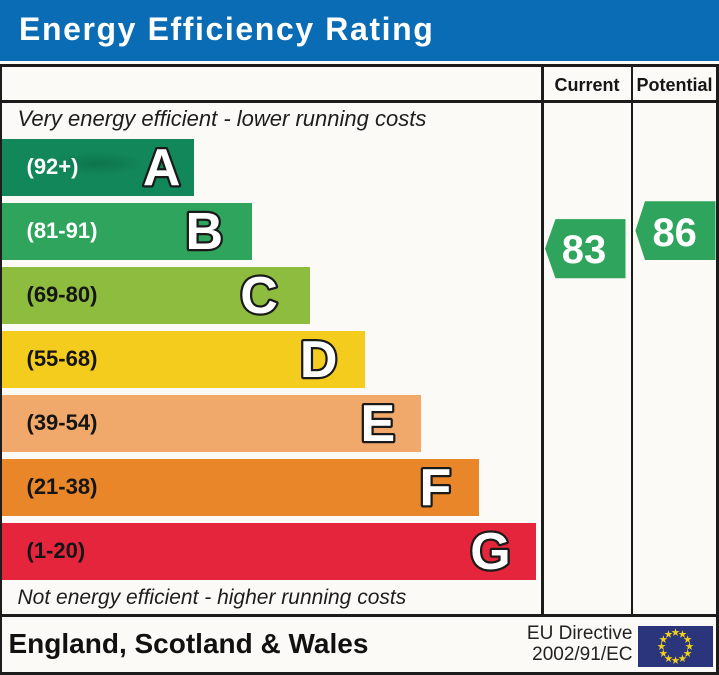 The image size is (719, 675). What do you see at coordinates (259, 296) in the screenshot?
I see `svg-text: C` at bounding box center [259, 296].